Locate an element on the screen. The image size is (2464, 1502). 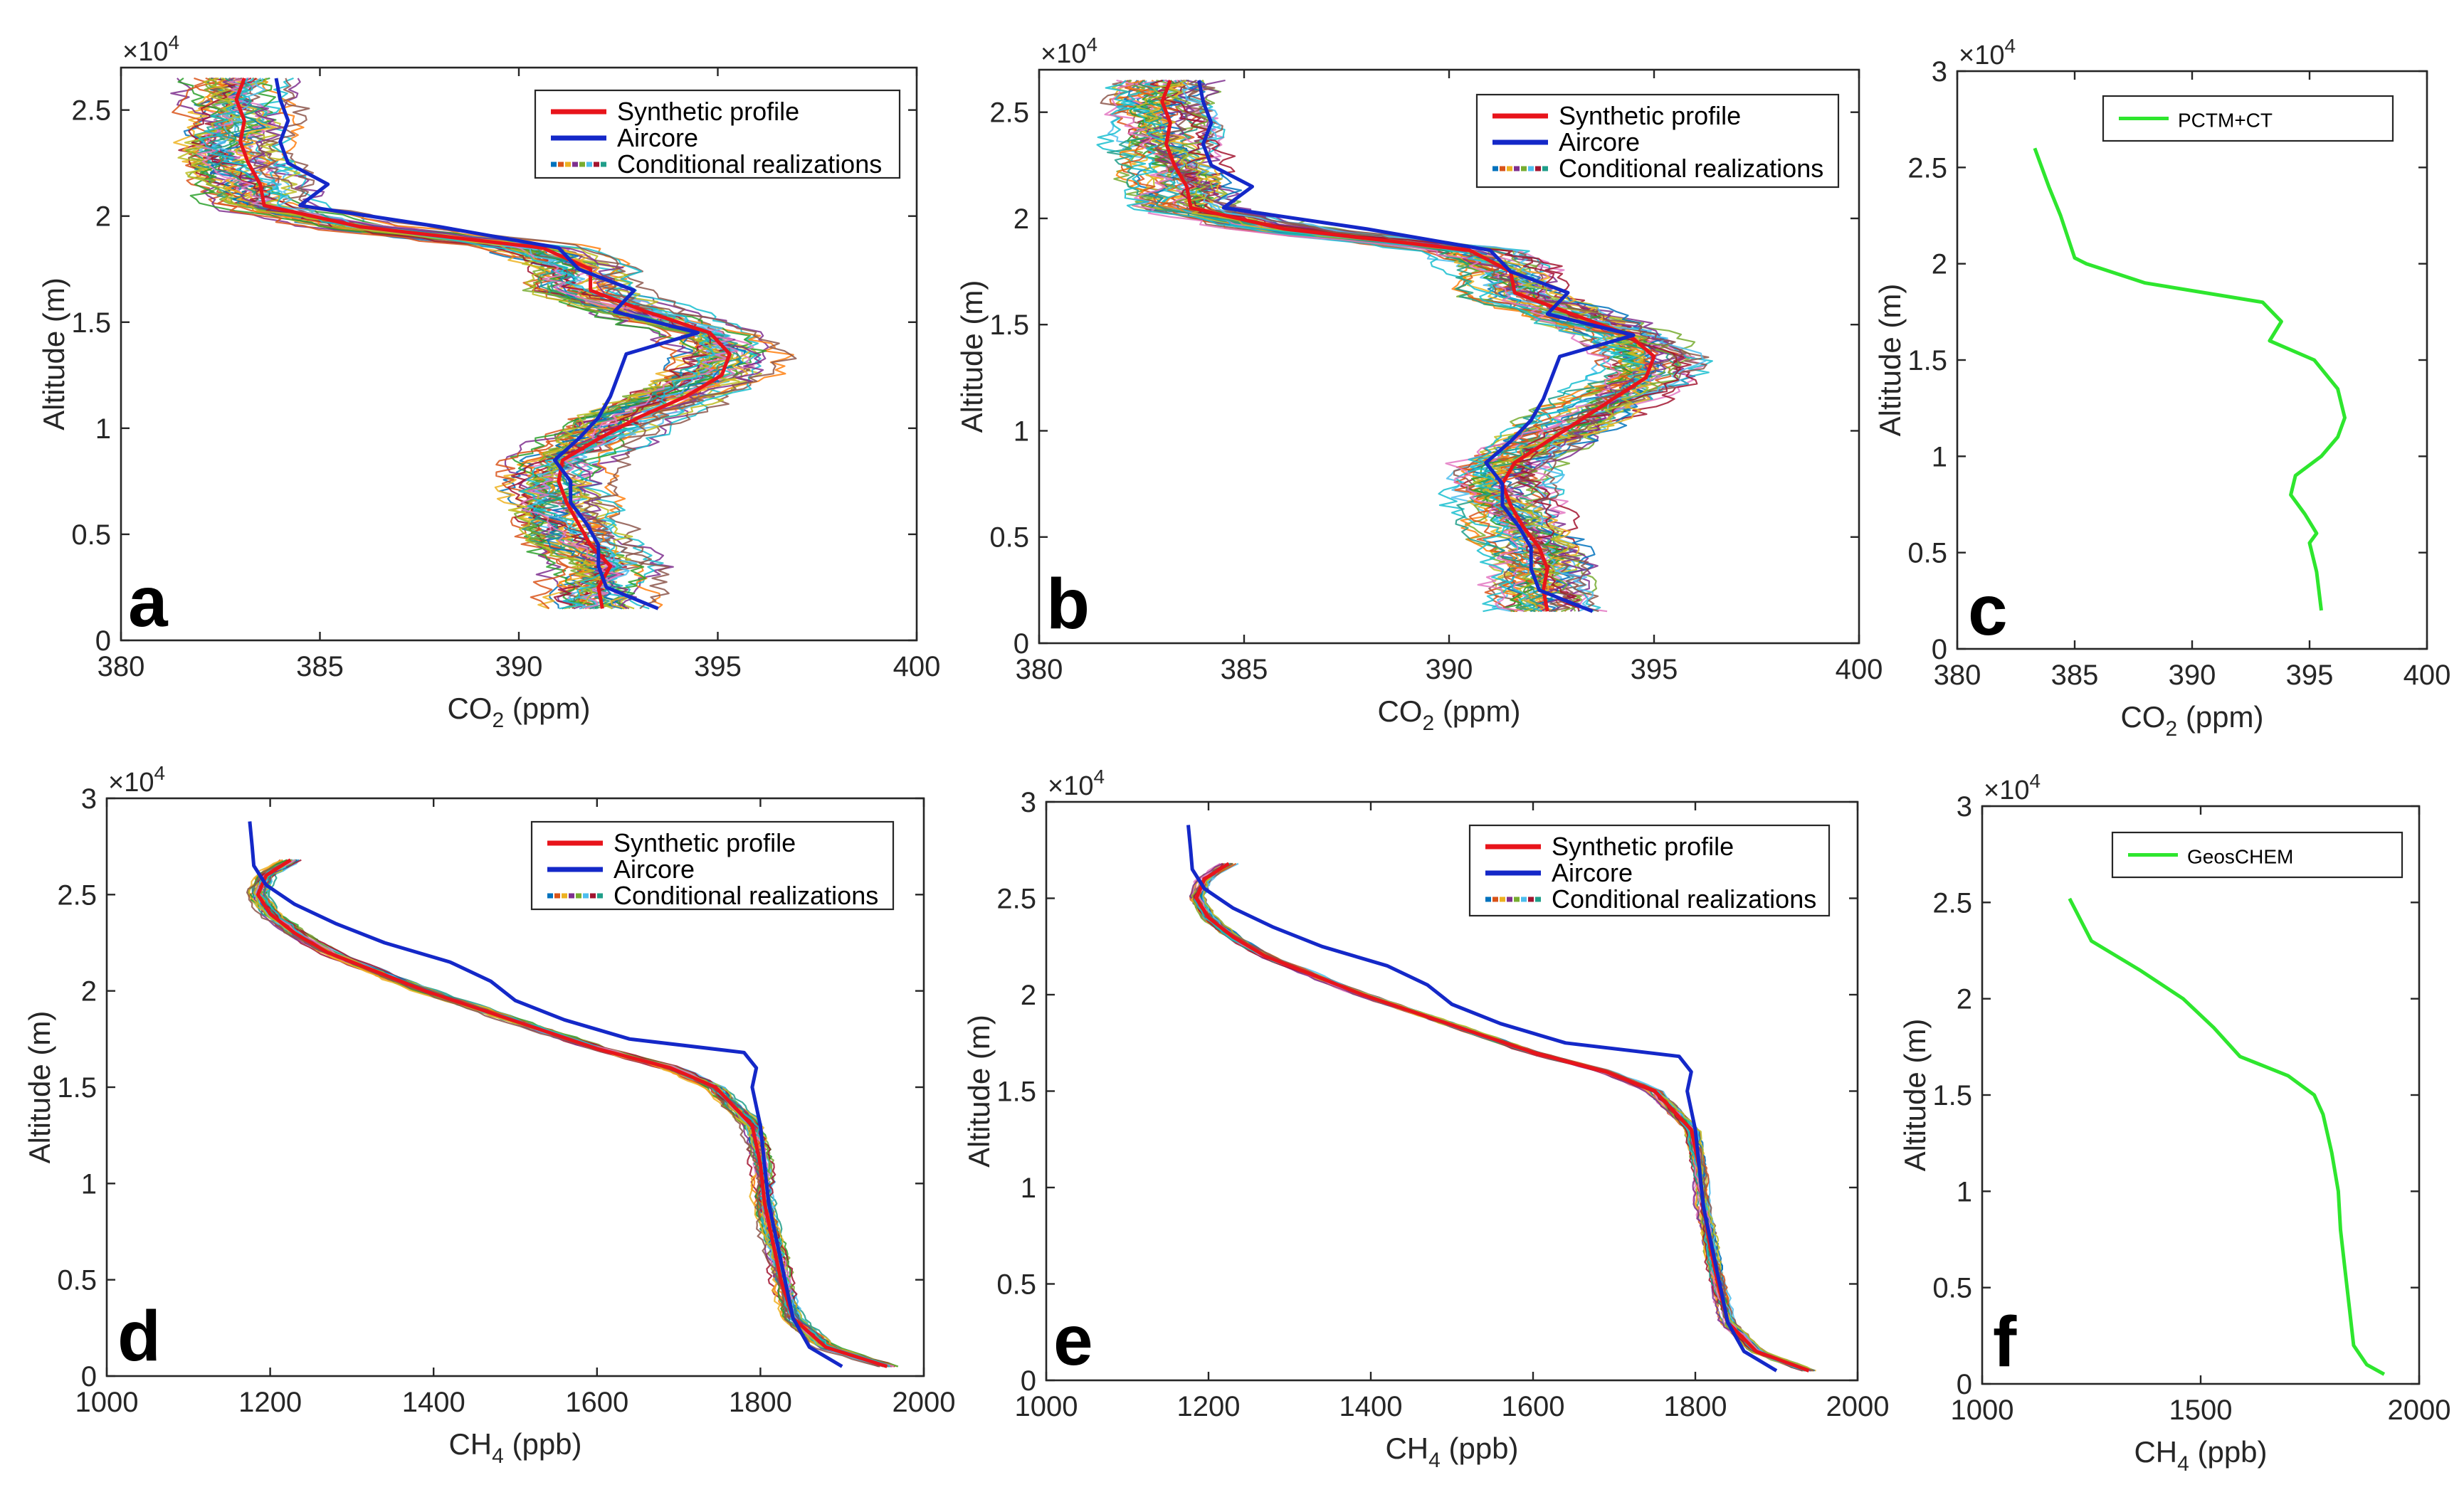
x-tick-label: 380 is located at coordinates (1957, 675).